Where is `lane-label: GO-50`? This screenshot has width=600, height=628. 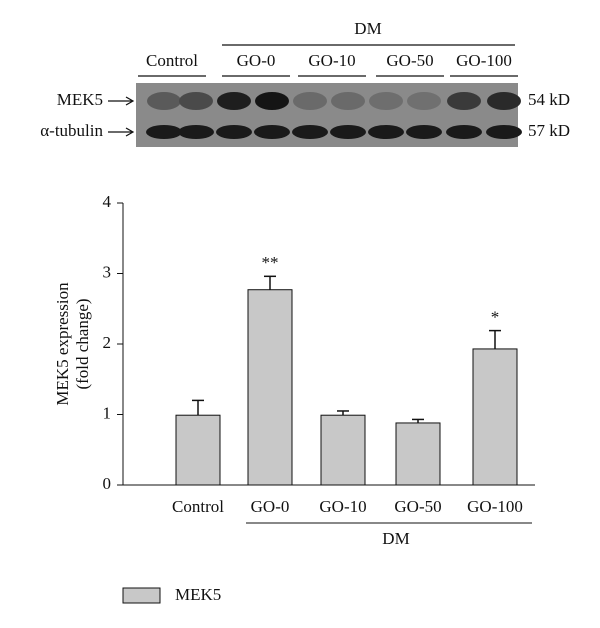 lane-label: GO-50 is located at coordinates (409, 60).